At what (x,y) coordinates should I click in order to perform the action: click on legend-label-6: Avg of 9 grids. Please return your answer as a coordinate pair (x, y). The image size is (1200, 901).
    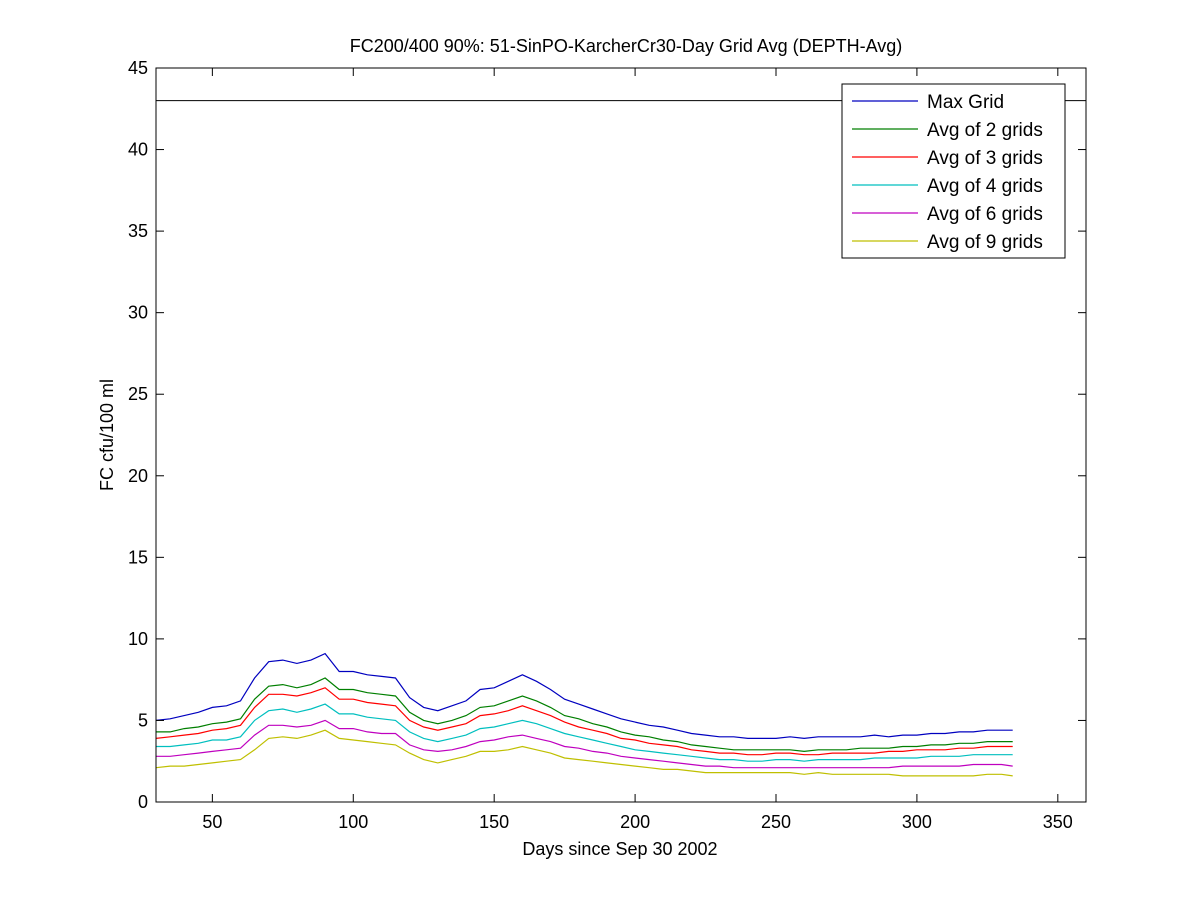
    Looking at the image, I should click on (985, 242).